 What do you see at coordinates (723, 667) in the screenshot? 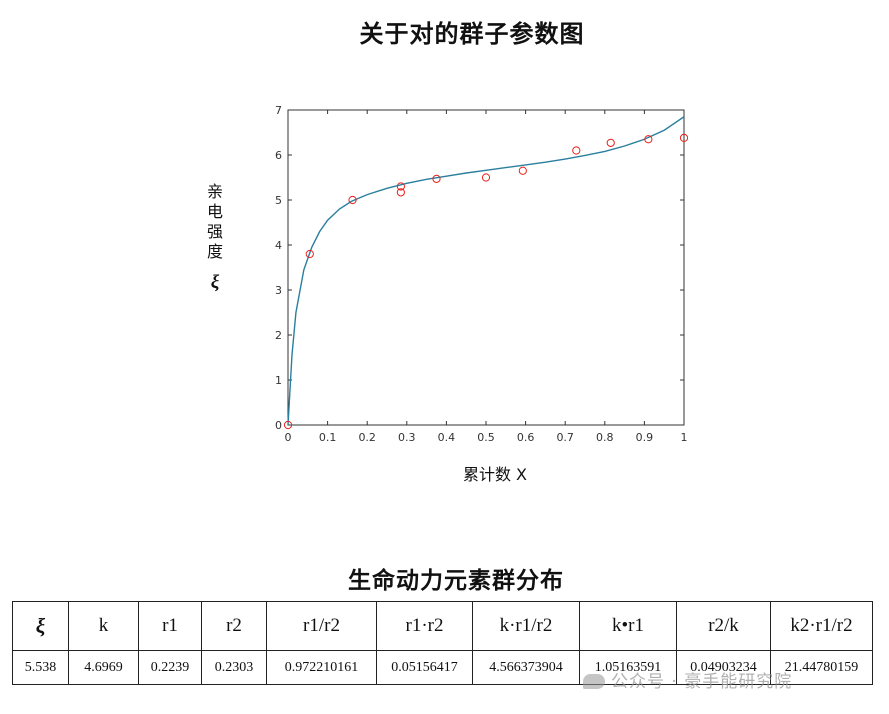
I see `cell-r2-over-k: 0.04903234` at bounding box center [723, 667].